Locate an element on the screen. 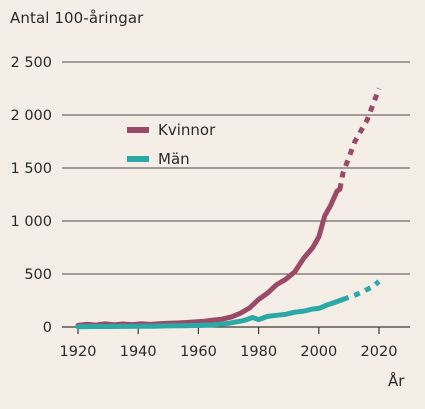 The width and height of the screenshot is (425, 409). x-tick-label: 1940 is located at coordinates (138, 352).